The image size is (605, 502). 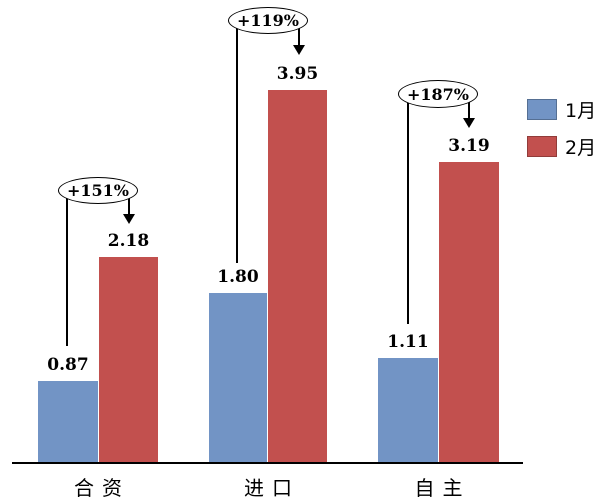 I want to click on bar-column-hezi-jan: 0.87, so click(x=68, y=410).